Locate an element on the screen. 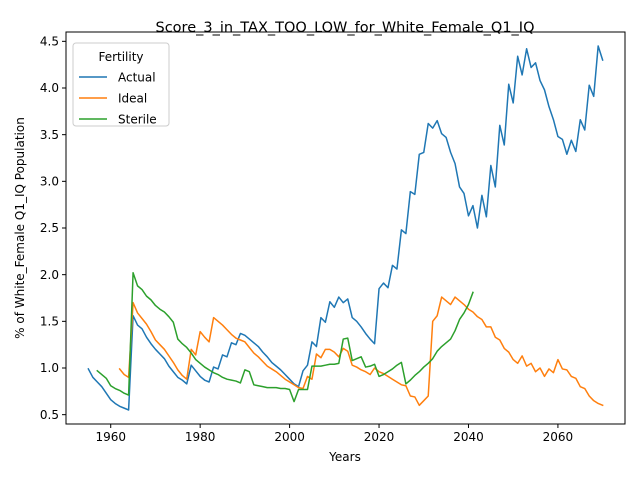  x-tick-label: 1980 is located at coordinates (200, 437).